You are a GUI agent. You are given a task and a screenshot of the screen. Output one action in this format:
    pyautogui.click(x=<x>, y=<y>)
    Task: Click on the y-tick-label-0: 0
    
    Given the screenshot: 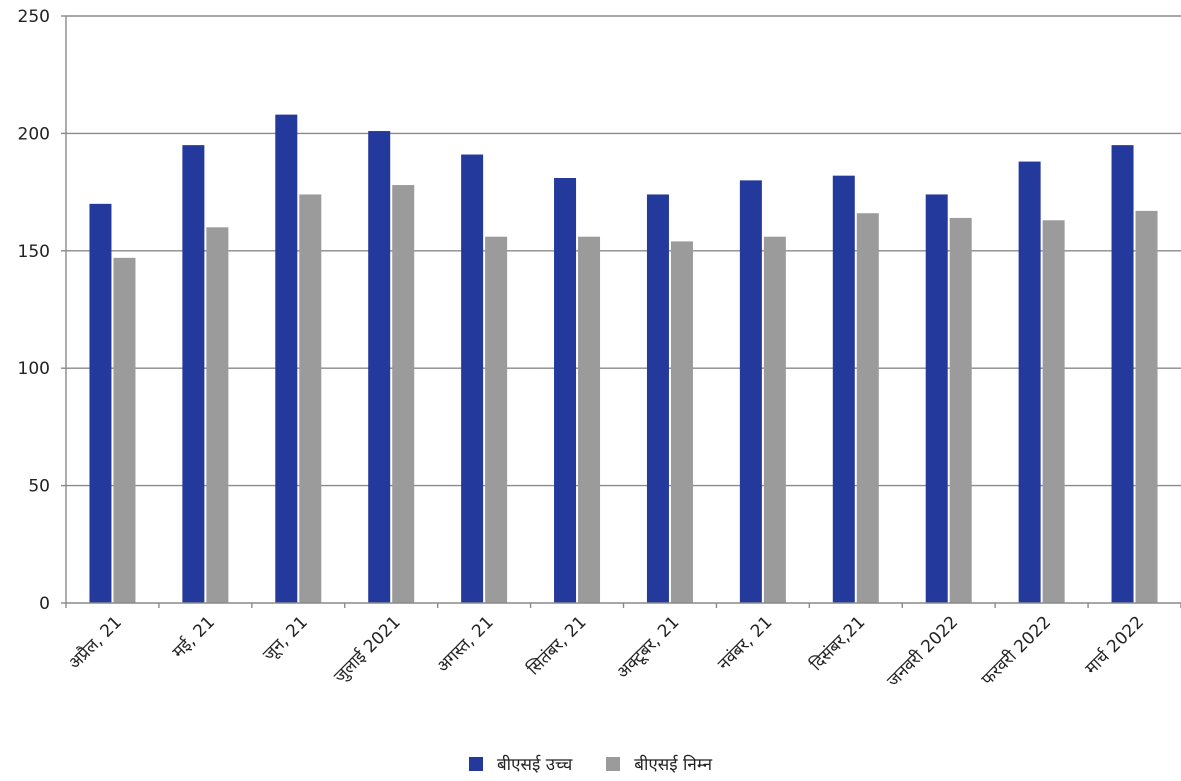 What is the action you would take?
    pyautogui.click(x=44, y=604)
    